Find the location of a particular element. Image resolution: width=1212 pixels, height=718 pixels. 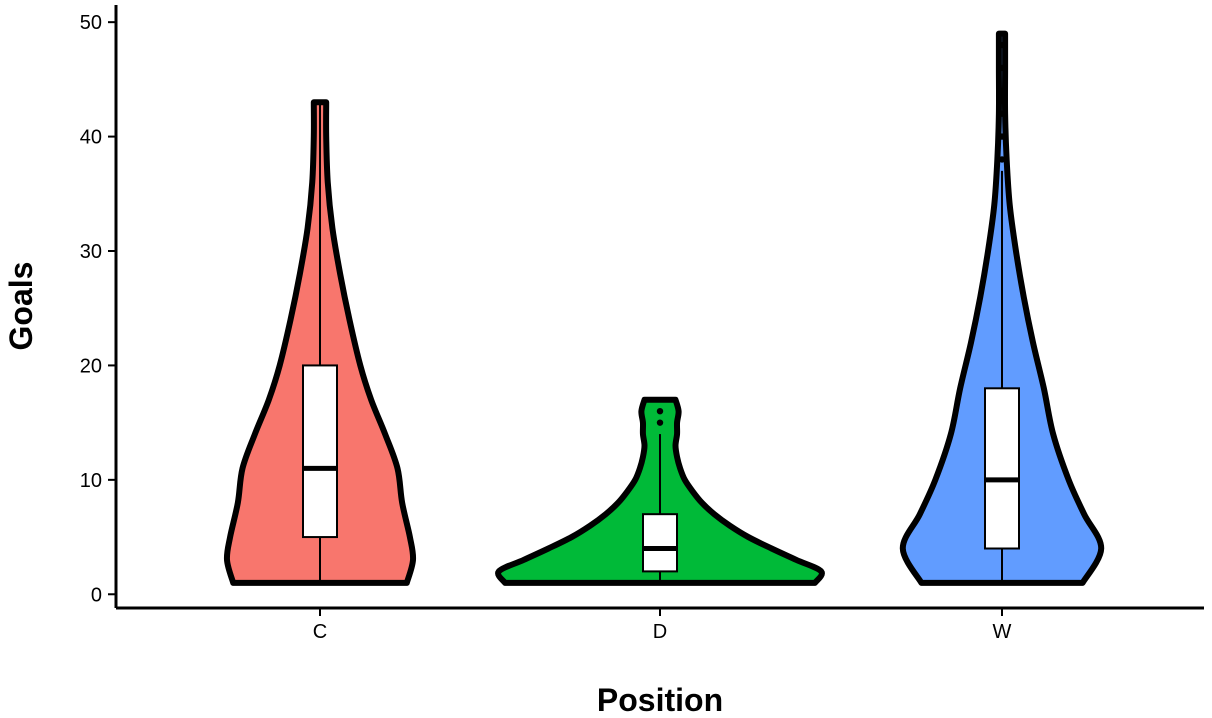

violin-group-W is located at coordinates (1002, 308).